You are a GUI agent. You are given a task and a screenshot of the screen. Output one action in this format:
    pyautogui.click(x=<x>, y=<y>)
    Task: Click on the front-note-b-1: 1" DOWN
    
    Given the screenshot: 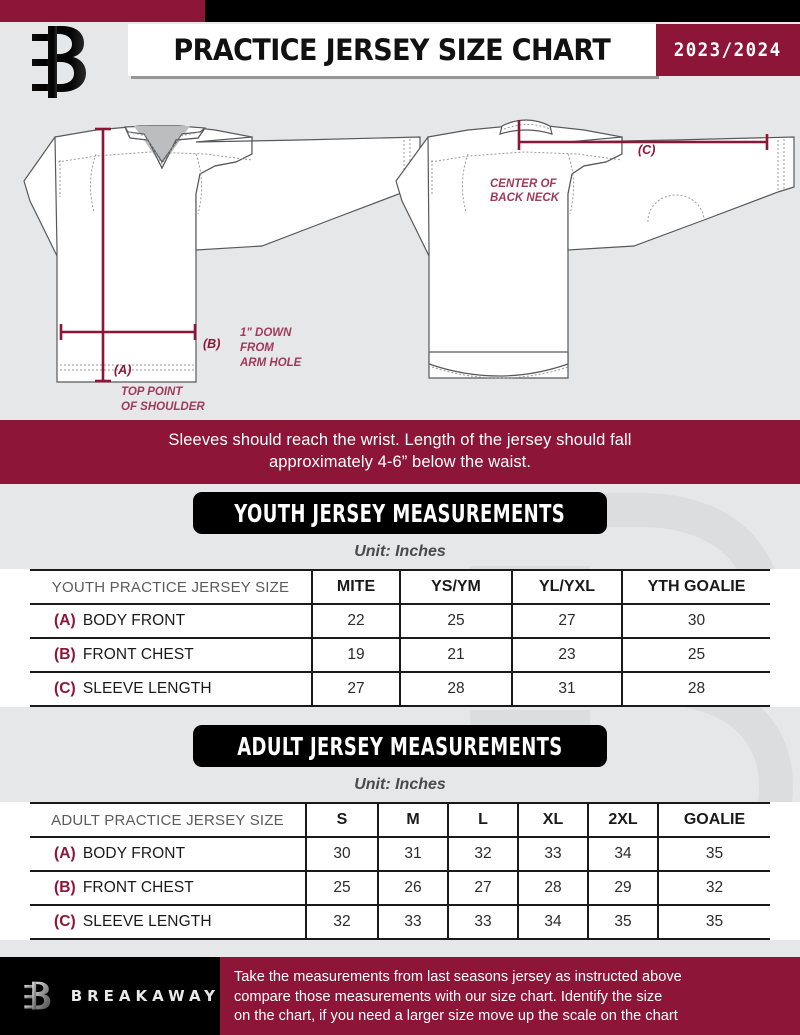 What is the action you would take?
    pyautogui.click(x=266, y=333)
    